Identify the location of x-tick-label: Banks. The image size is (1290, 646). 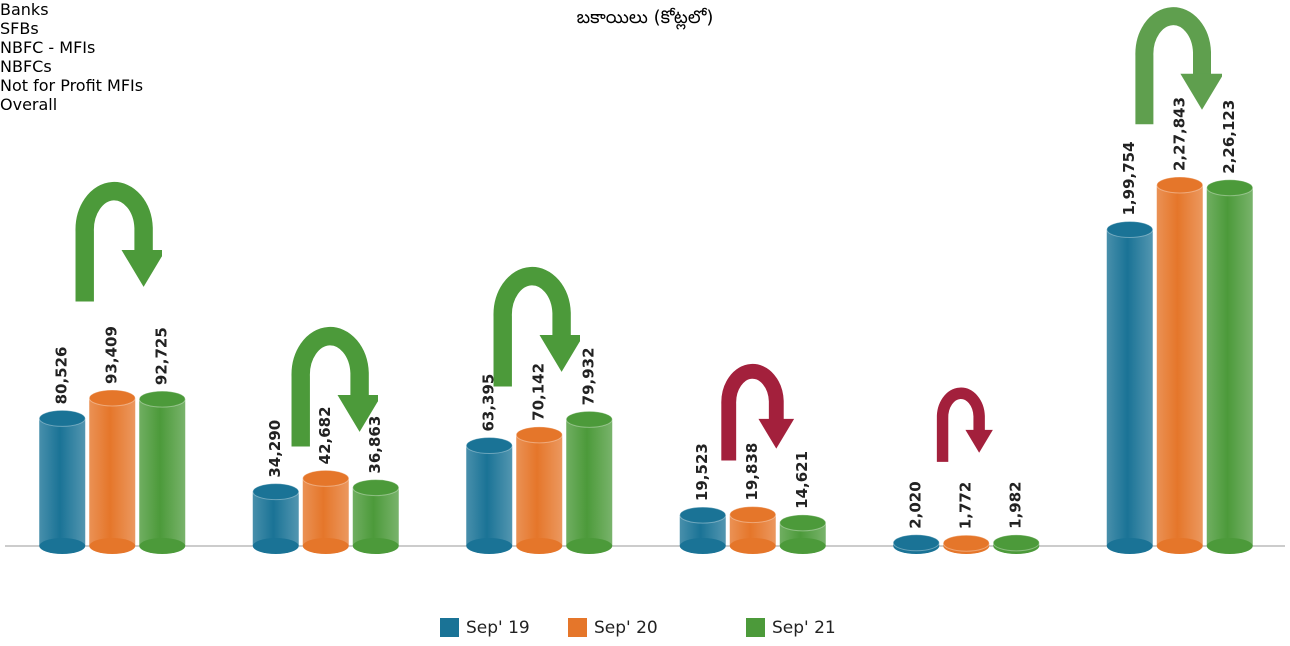
(24, 9).